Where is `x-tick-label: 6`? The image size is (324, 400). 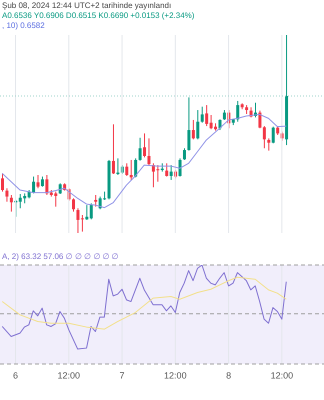
x-tick-label: 6 is located at coordinates (15, 375).